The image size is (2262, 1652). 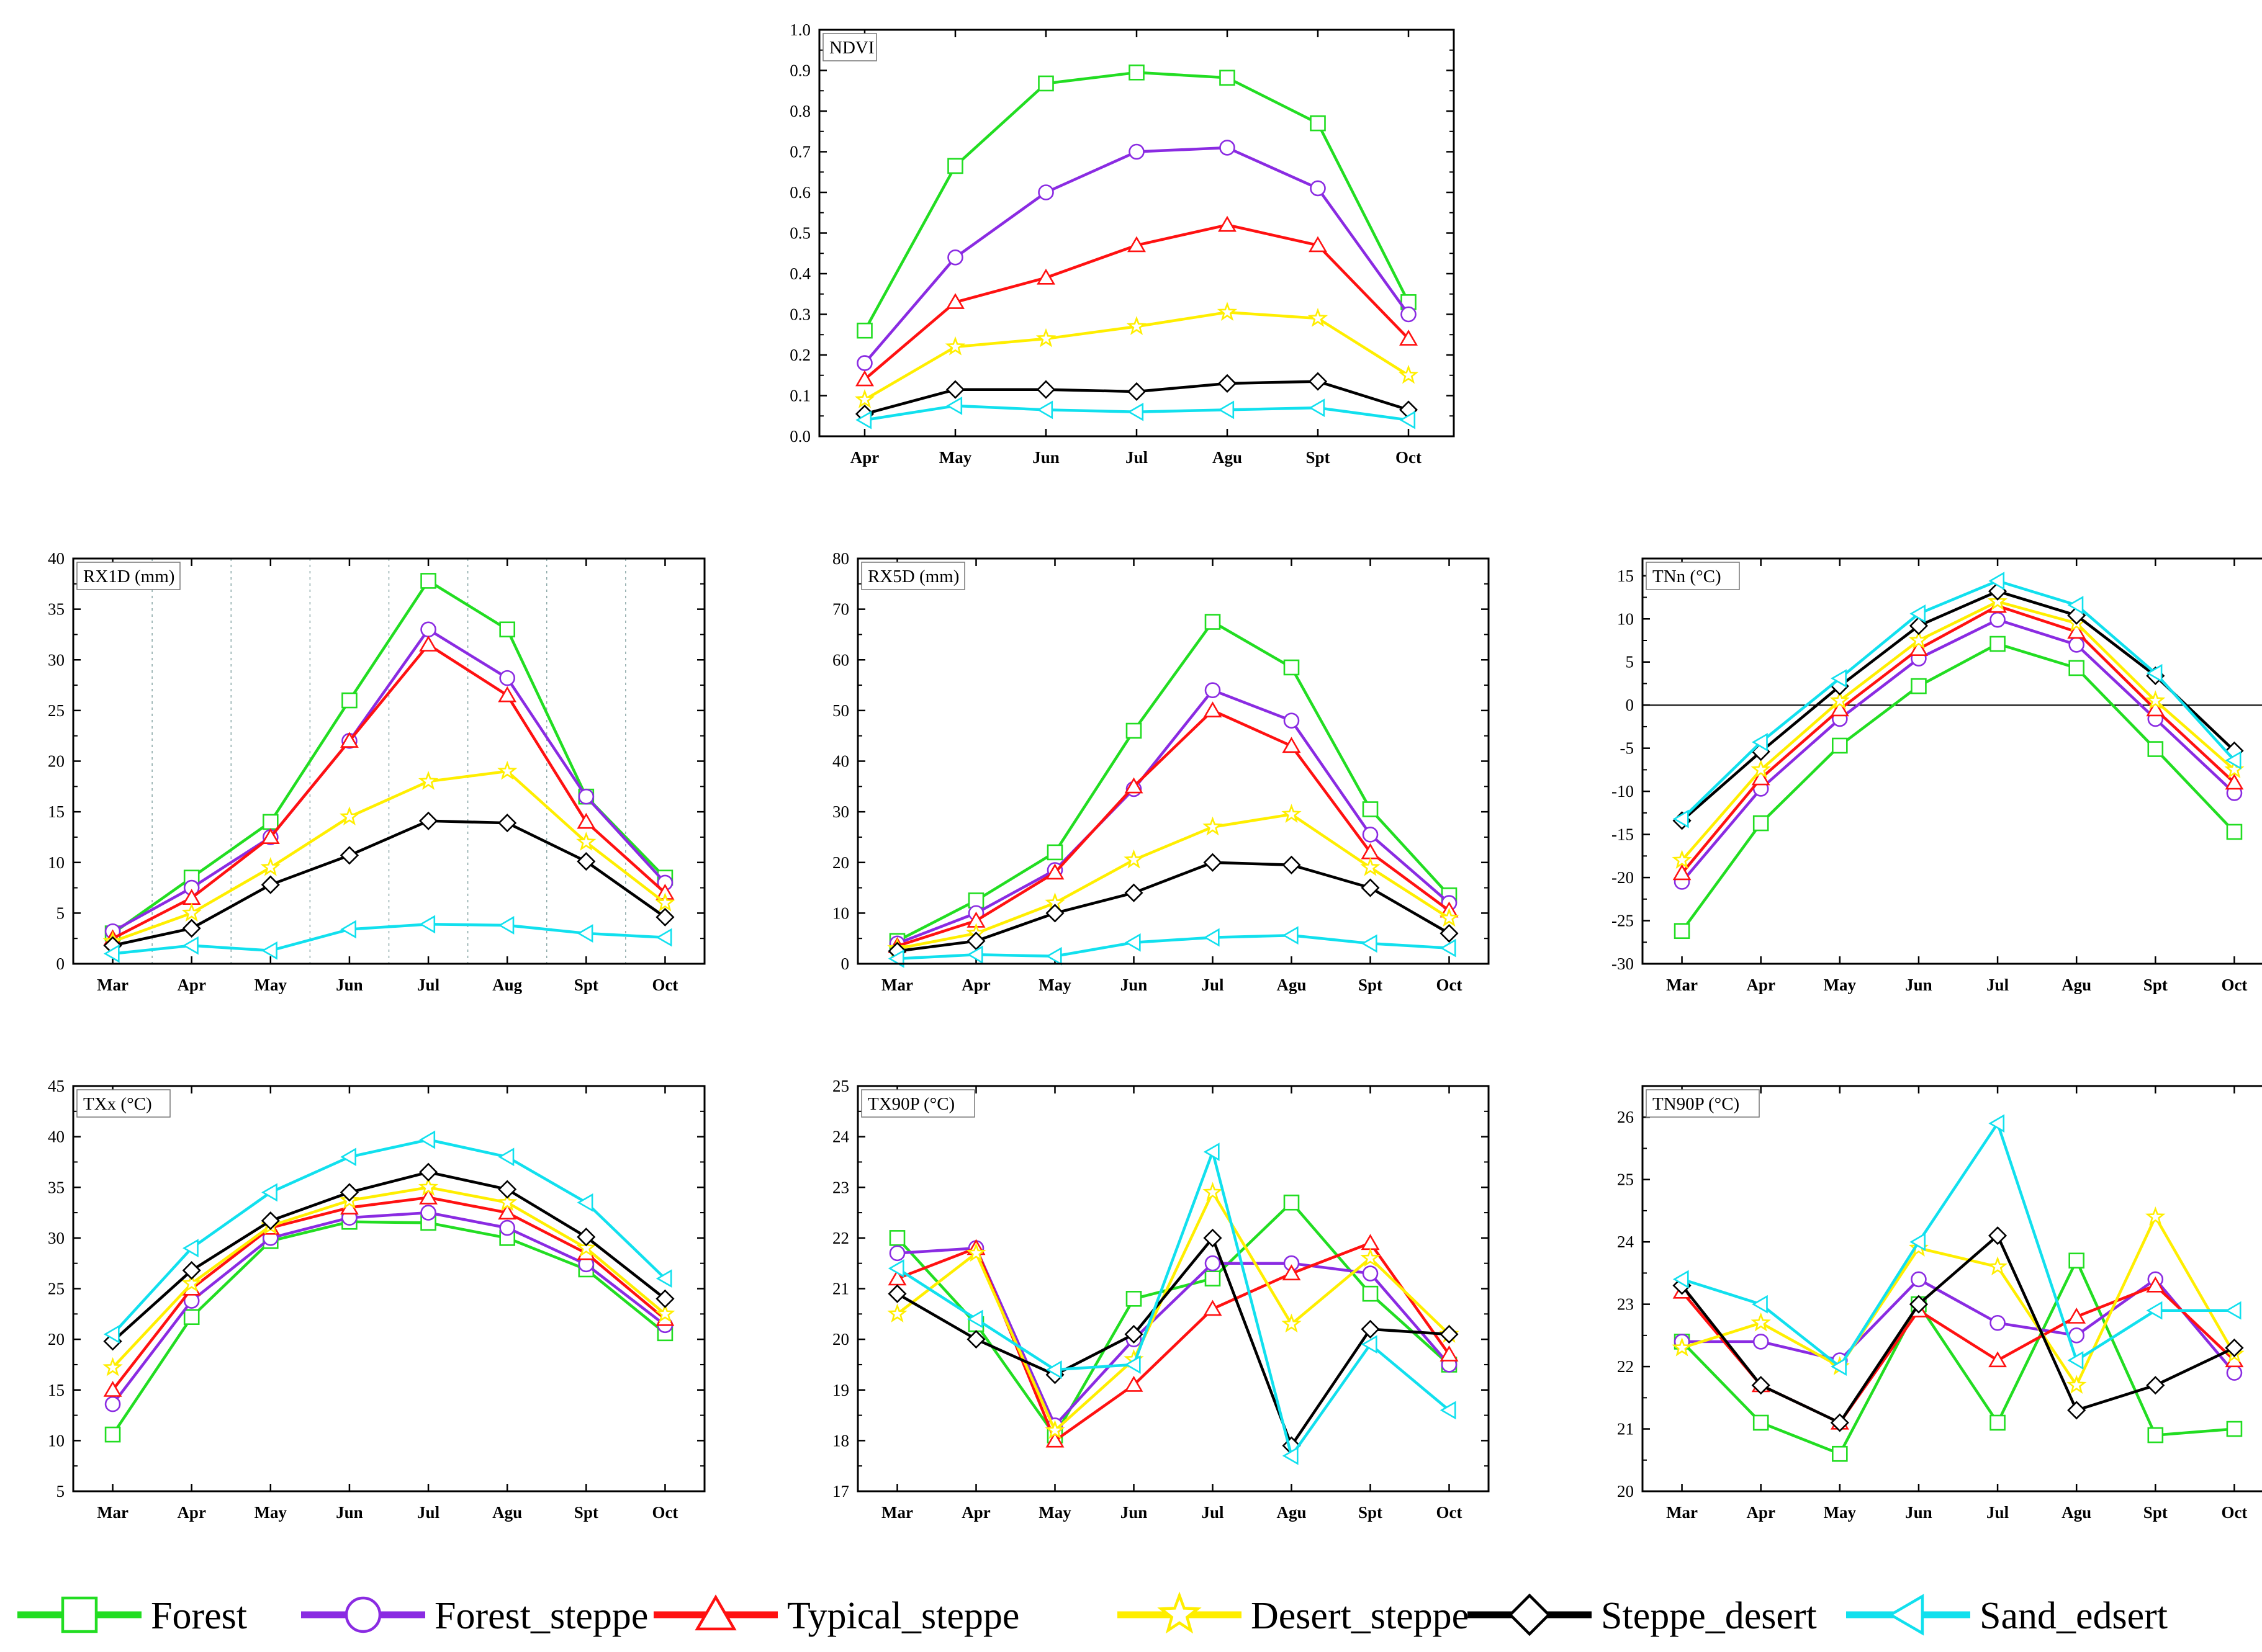 What do you see at coordinates (1959, 1326) in the screenshot?
I see `series-forest-steppe` at bounding box center [1959, 1326].